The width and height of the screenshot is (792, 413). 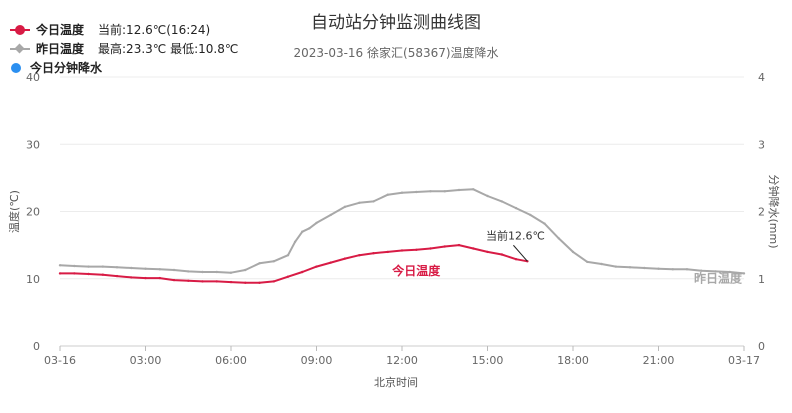 I want to click on y-tick-label: 0, so click(x=36, y=346).